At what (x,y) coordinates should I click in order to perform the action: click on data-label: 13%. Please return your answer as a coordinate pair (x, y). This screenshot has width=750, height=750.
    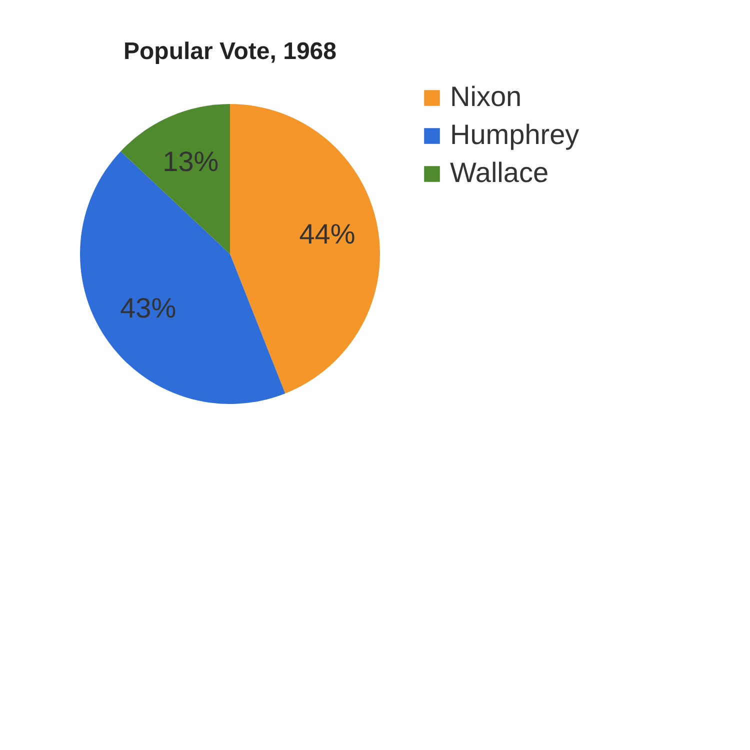
    Looking at the image, I should click on (190, 162).